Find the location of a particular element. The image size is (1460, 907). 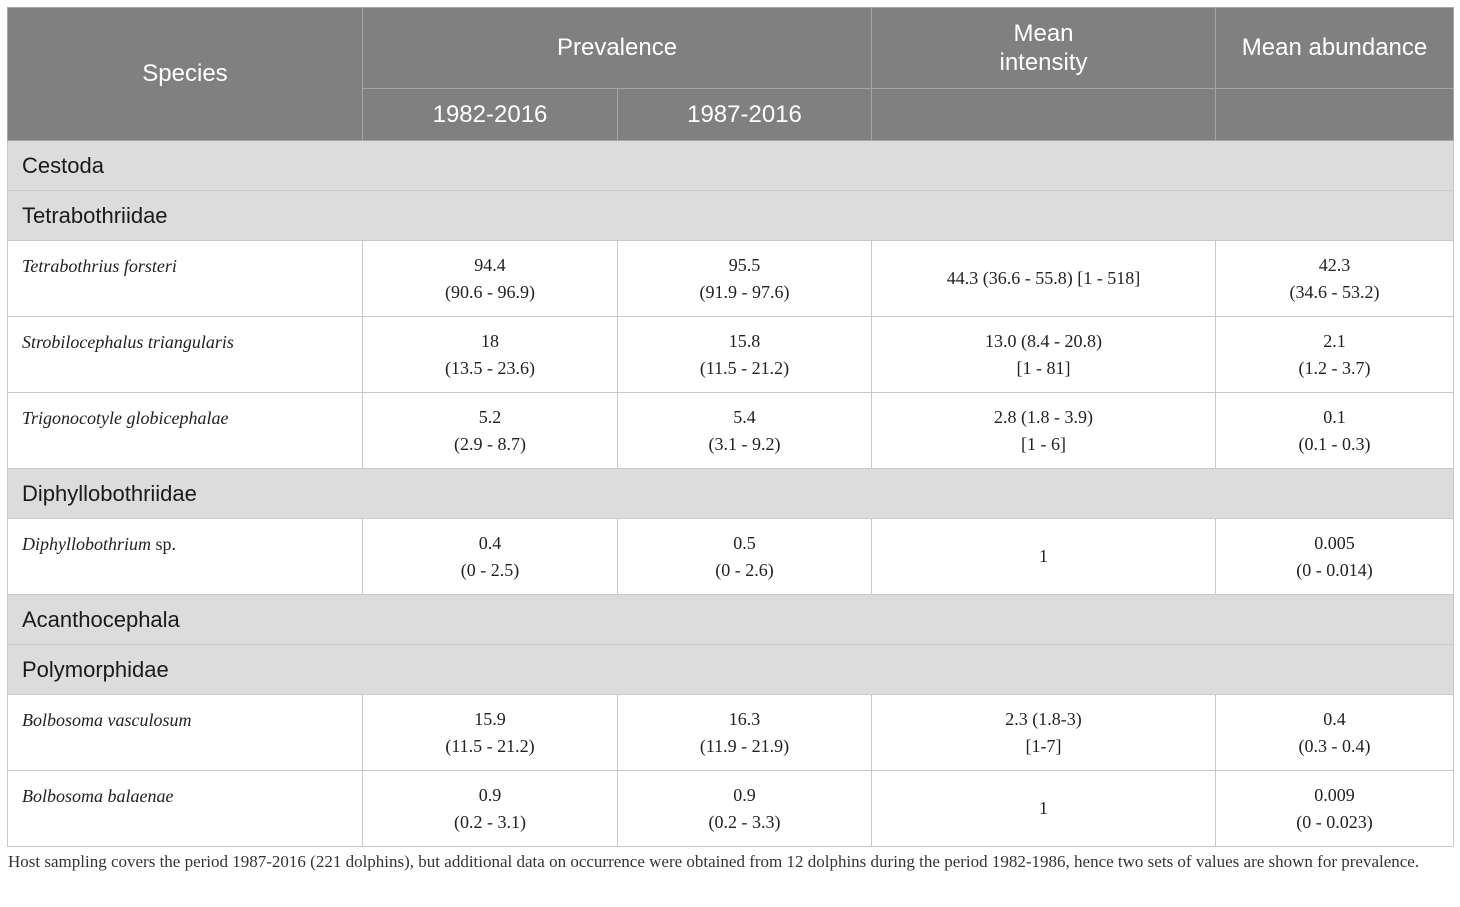

period-1987-header: 1987-2016 is located at coordinates (744, 114).